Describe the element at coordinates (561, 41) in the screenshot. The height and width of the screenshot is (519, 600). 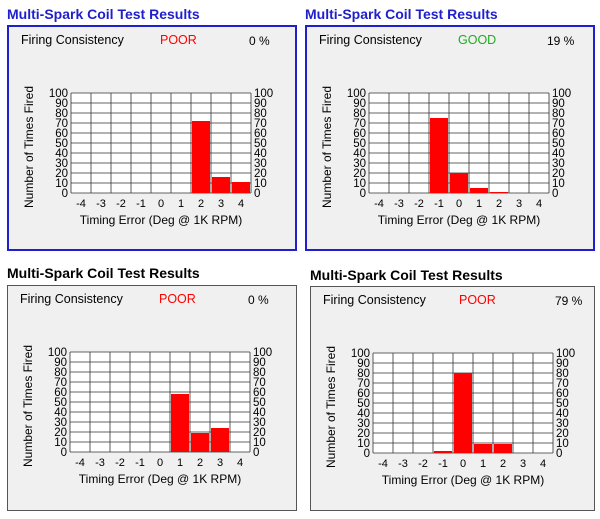
I see `consistency-percent: 19 %` at that location.